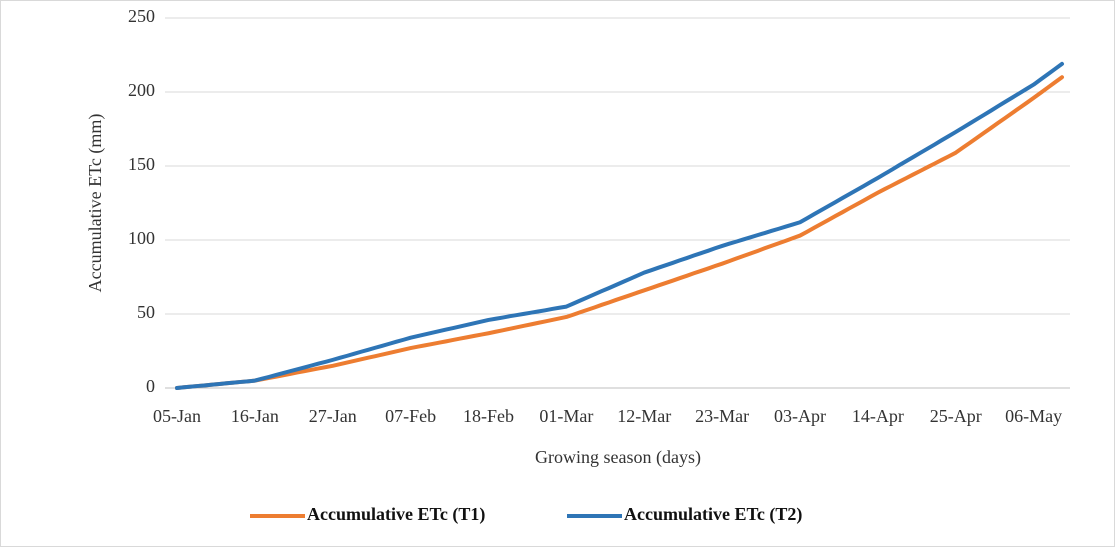 The width and height of the screenshot is (1115, 547). Describe the element at coordinates (177, 416) in the screenshot. I see `x-tick-label: 05-Jan` at that location.